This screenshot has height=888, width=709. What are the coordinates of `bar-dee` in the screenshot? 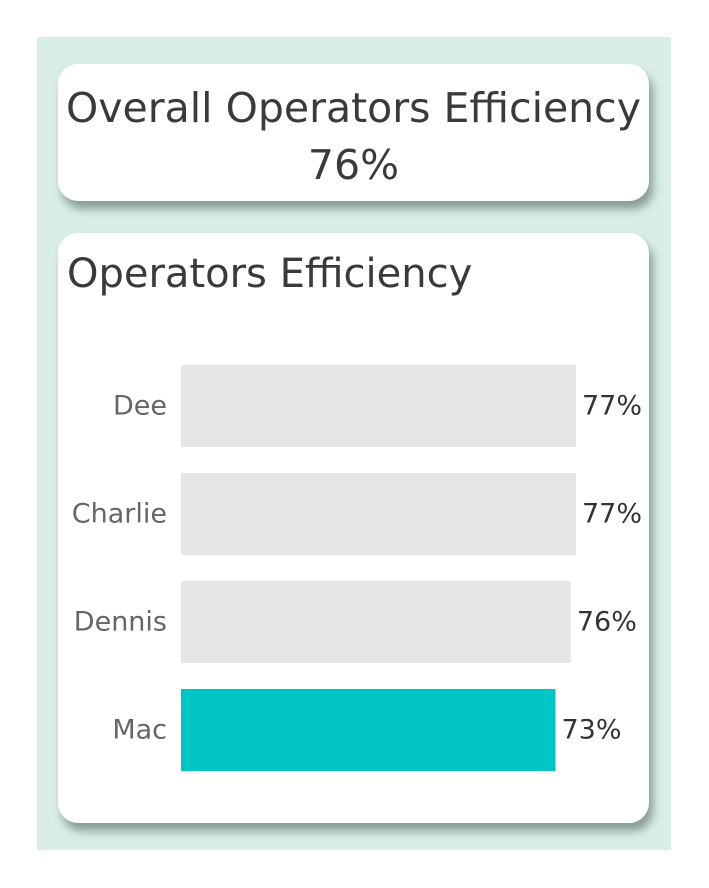 It's located at (379, 406).